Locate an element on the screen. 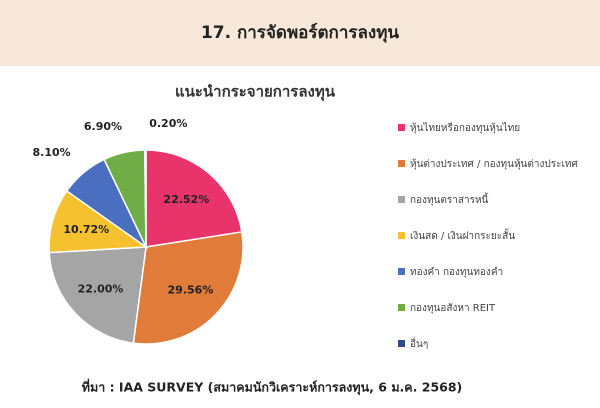 Image resolution: width=600 pixels, height=408 pixels. chart-title: แนะนำกระจายการลงทุน is located at coordinates (255, 92).